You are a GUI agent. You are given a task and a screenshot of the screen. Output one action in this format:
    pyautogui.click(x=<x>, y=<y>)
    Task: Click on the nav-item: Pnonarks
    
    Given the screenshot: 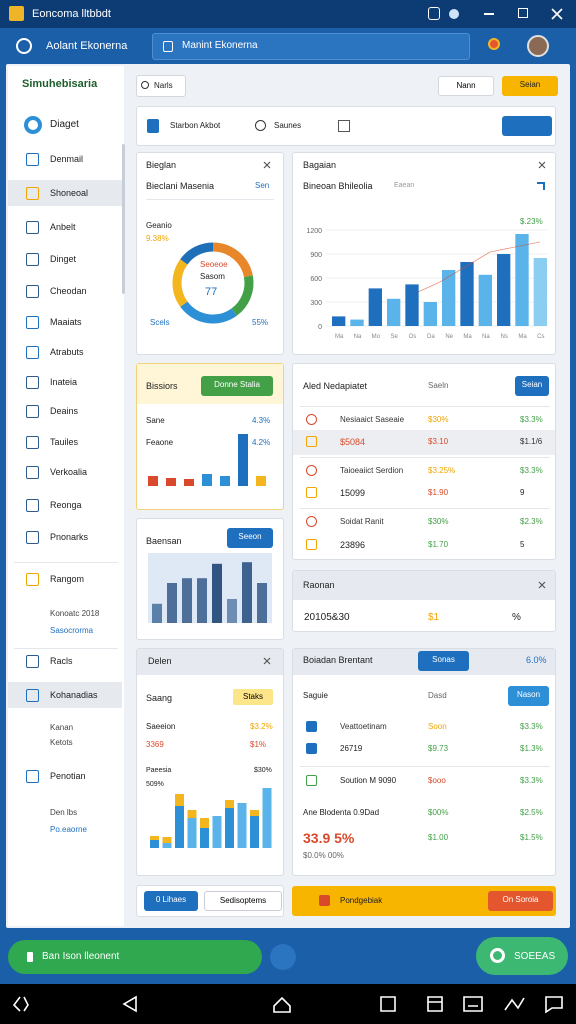 What is the action you would take?
    pyautogui.click(x=69, y=537)
    